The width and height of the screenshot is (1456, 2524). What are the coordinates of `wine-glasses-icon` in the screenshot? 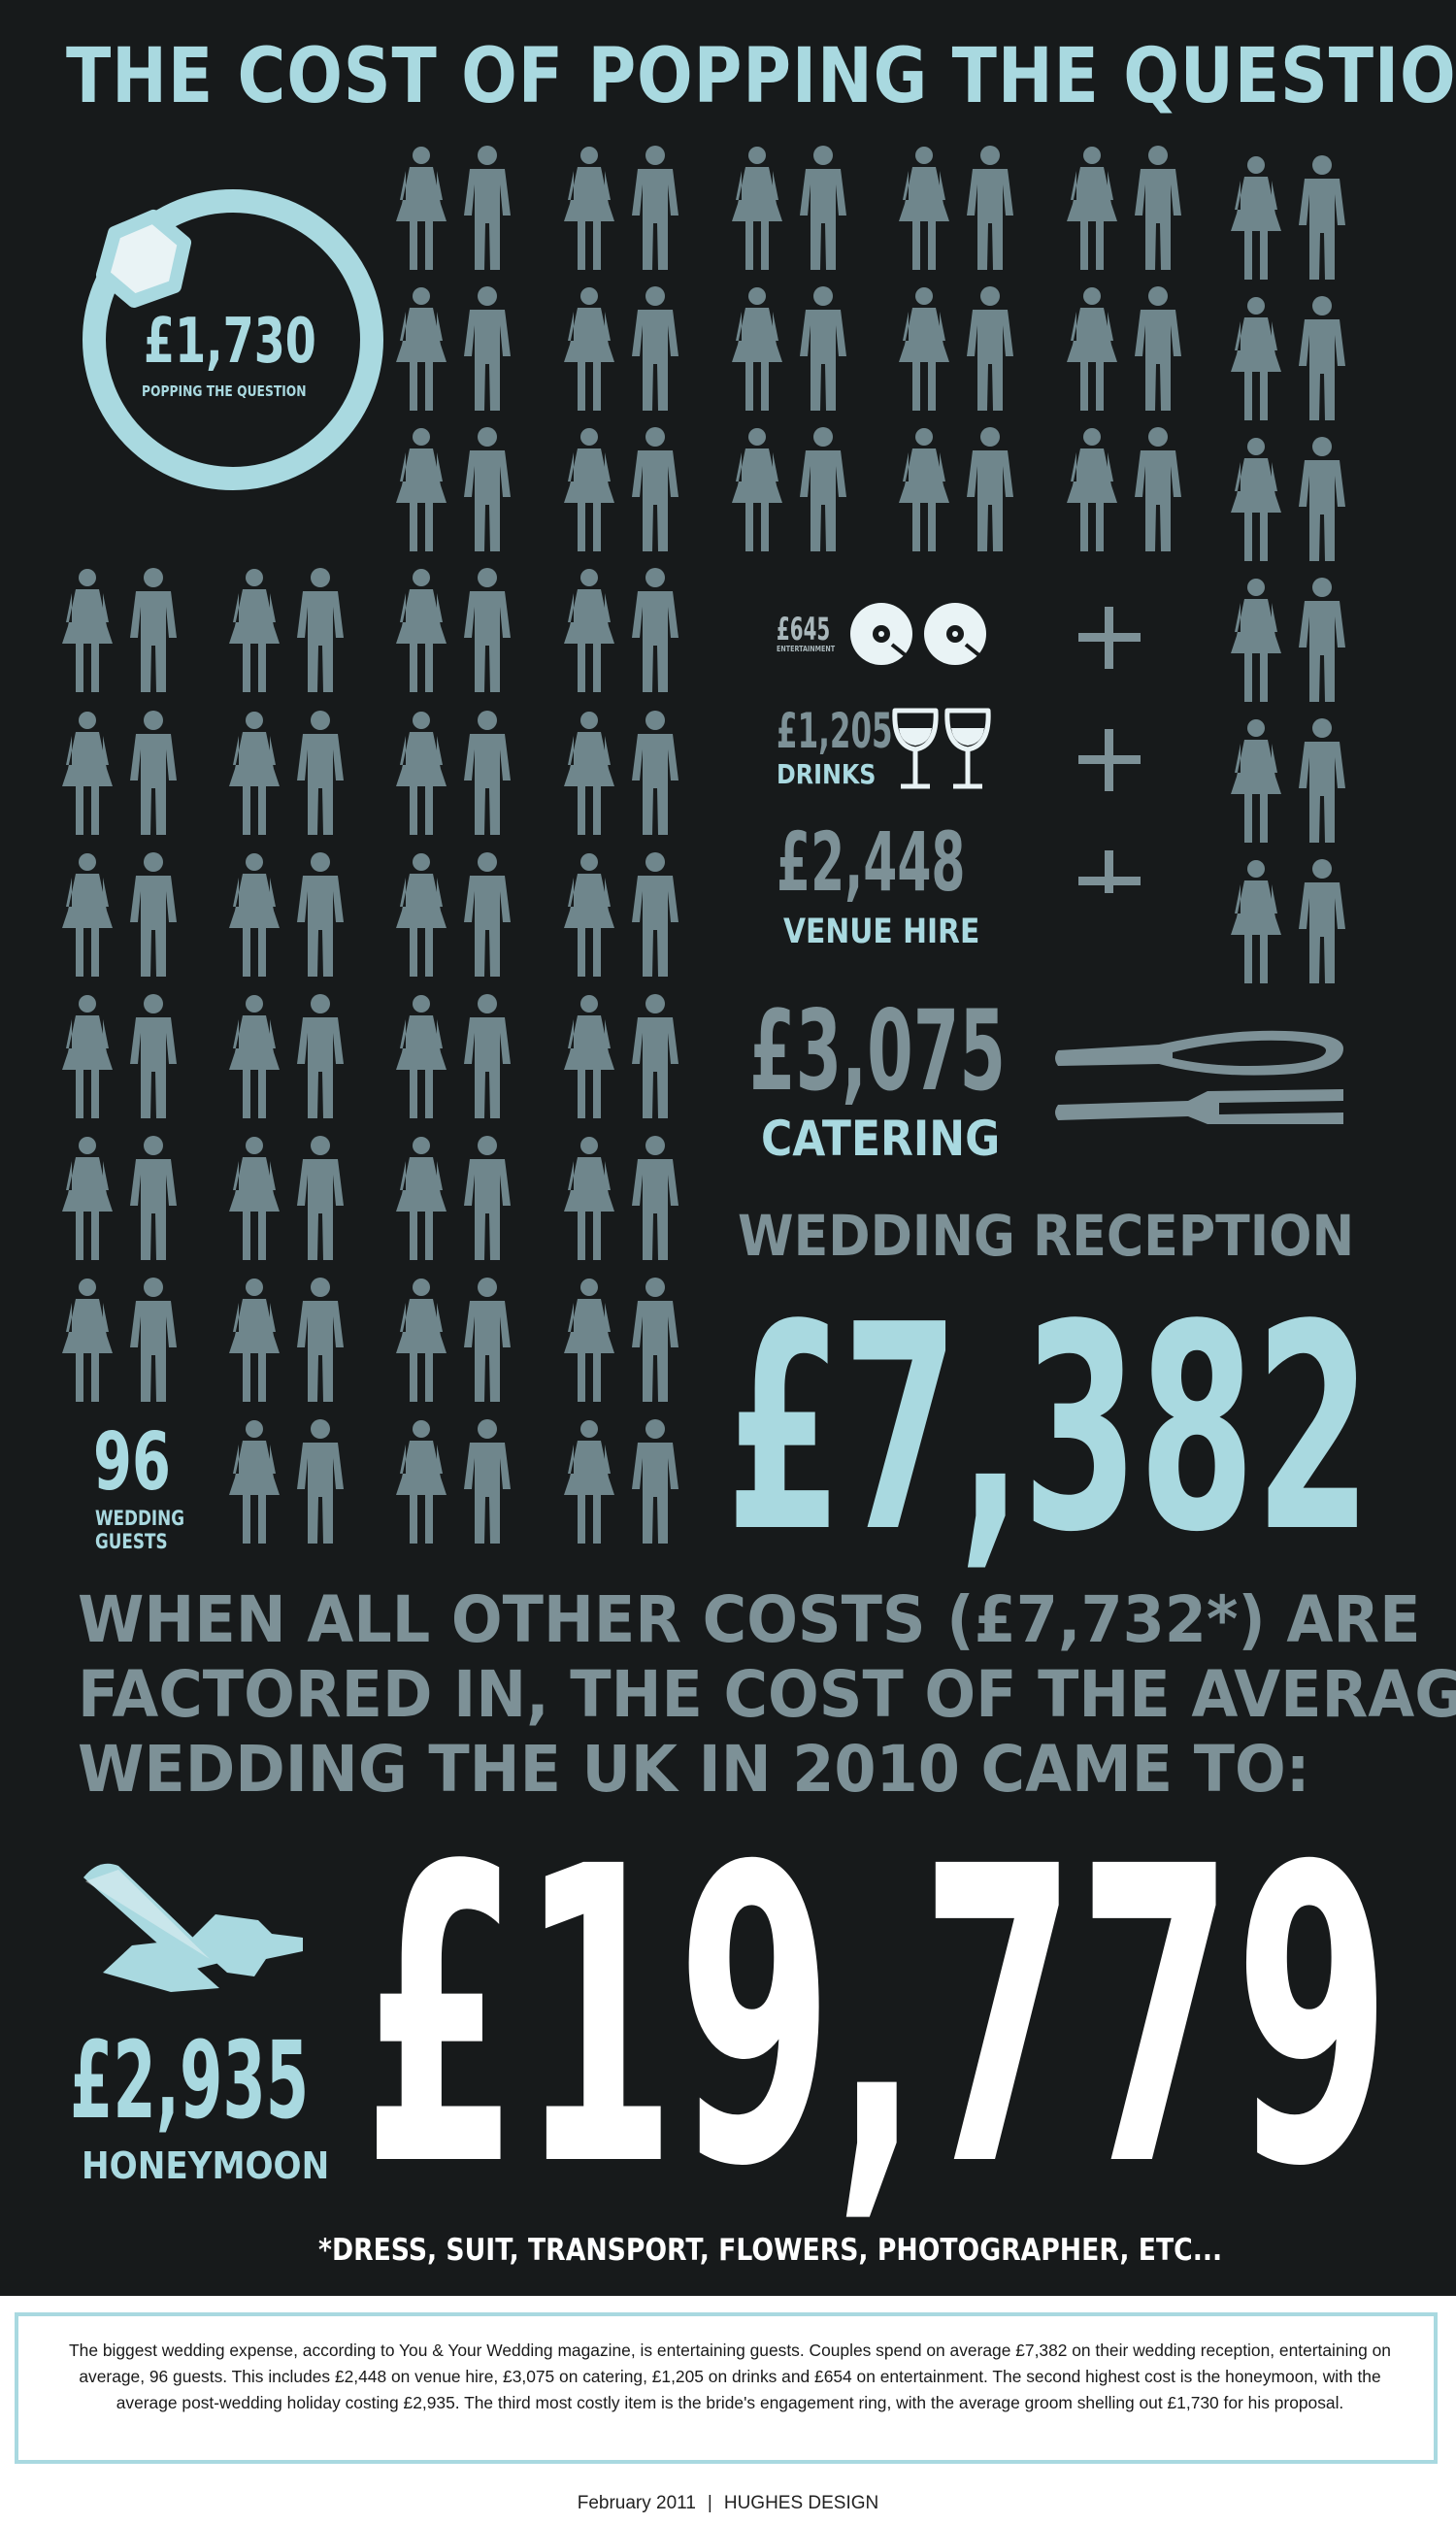 It's located at (941, 748).